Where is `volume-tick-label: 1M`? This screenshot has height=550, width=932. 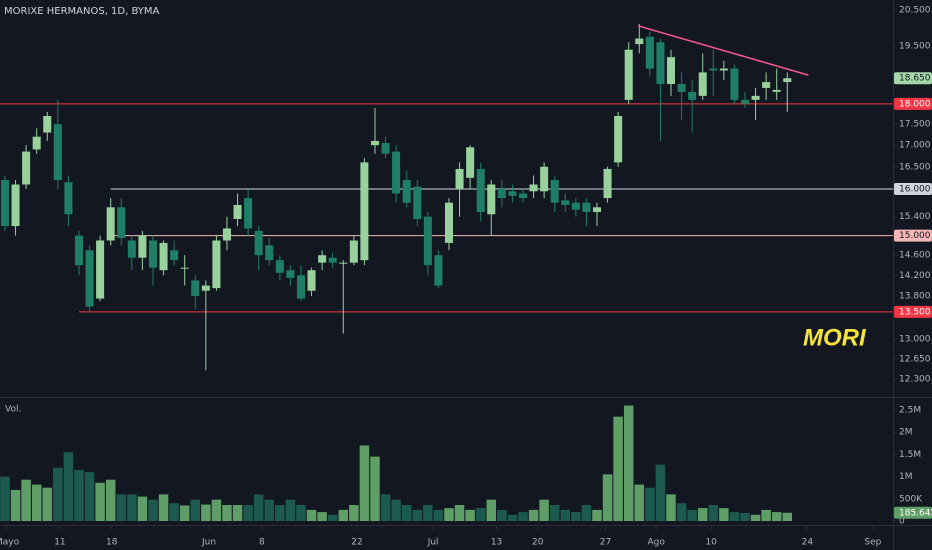
volume-tick-label: 1M is located at coordinates (906, 477).